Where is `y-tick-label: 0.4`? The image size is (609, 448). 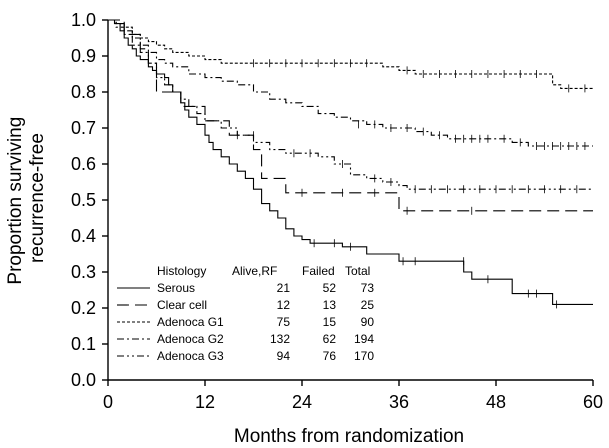 y-tick-label: 0.4 is located at coordinates (83, 236).